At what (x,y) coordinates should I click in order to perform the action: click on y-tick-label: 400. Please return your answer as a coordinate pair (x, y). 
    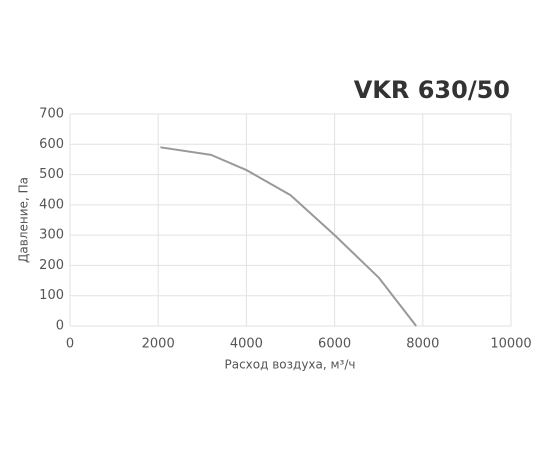
    Looking at the image, I should click on (51, 204).